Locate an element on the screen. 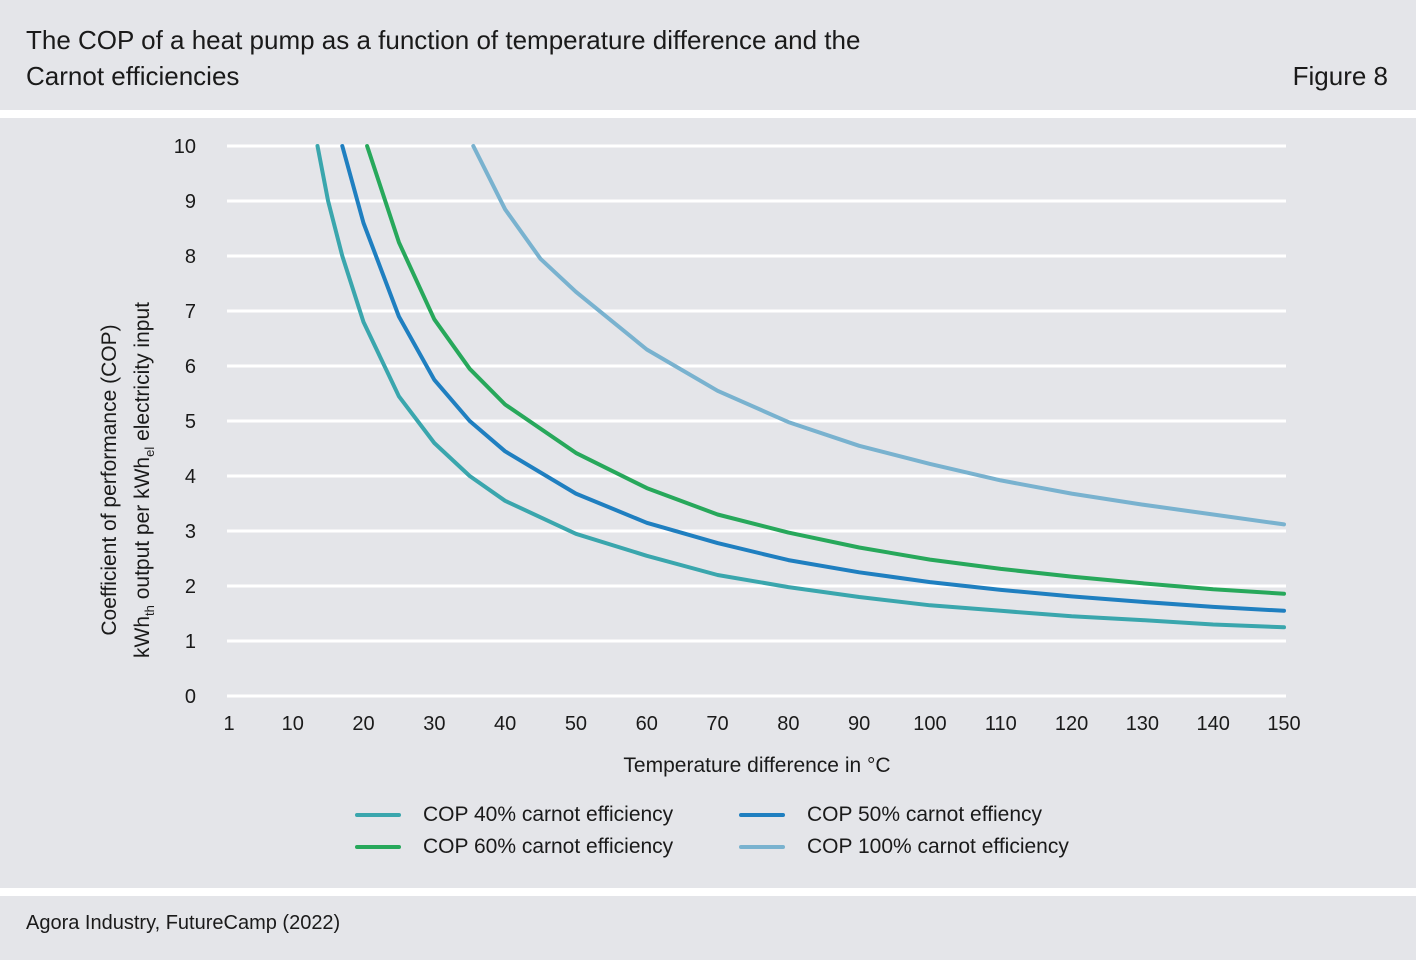 The image size is (1416, 960). y-tick-label: 0 is located at coordinates (190, 697).